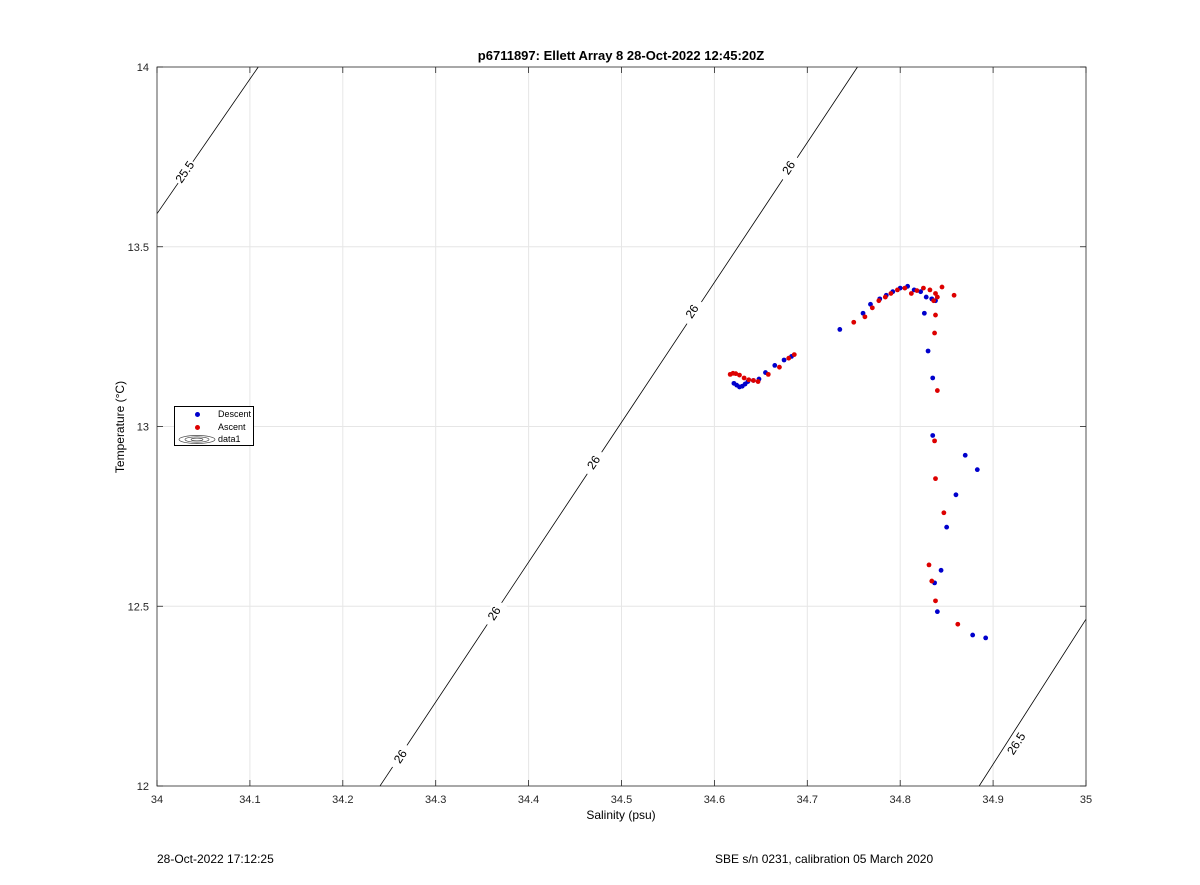 Image resolution: width=1200 pixels, height=885 pixels. What do you see at coordinates (342, 800) in the screenshot?
I see `x-tick-label: 34.2` at bounding box center [342, 800].